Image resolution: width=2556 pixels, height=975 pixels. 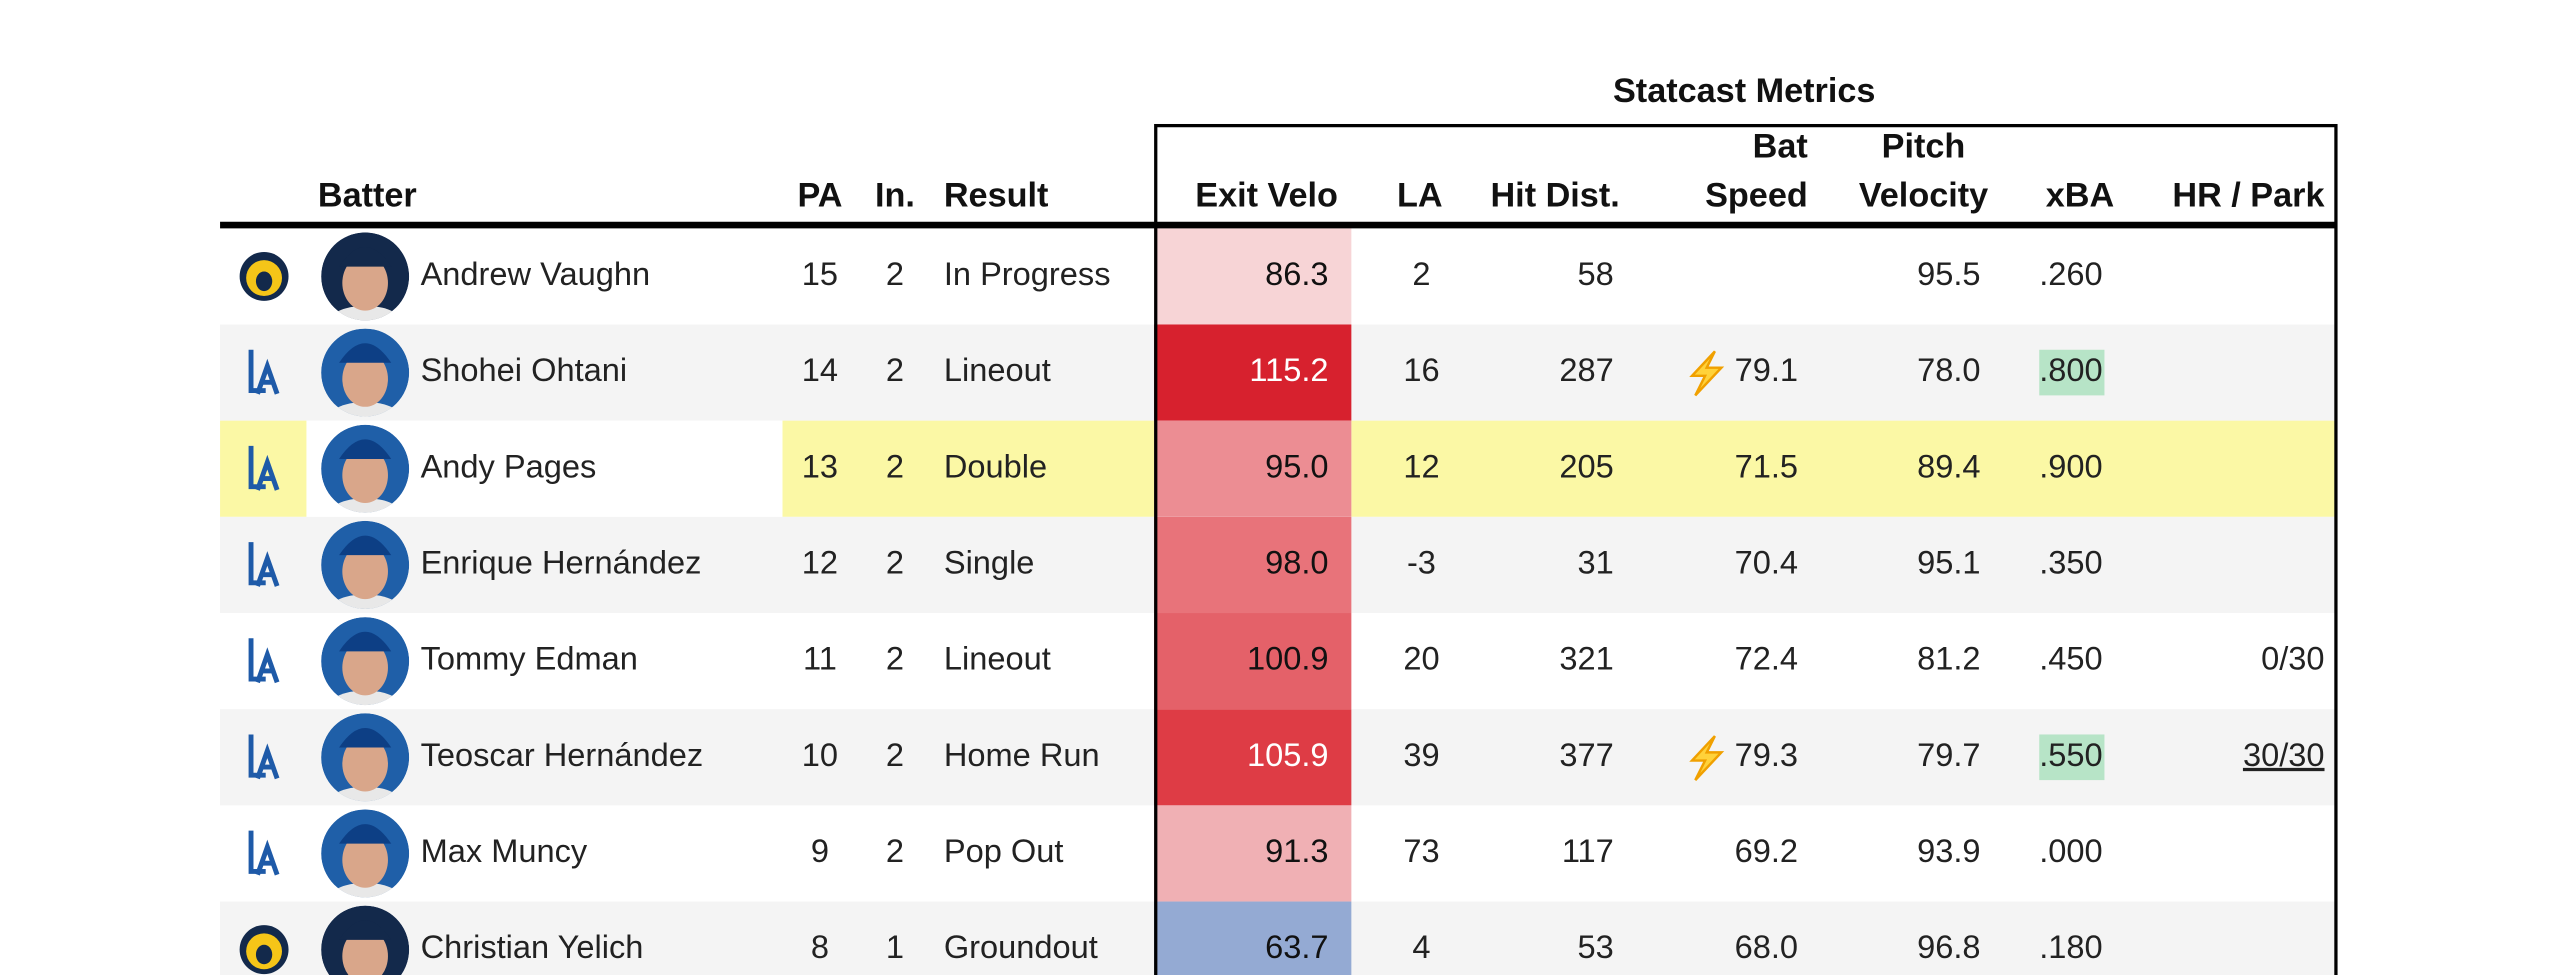 What do you see at coordinates (996, 195) in the screenshot?
I see `col-header: Result` at bounding box center [996, 195].